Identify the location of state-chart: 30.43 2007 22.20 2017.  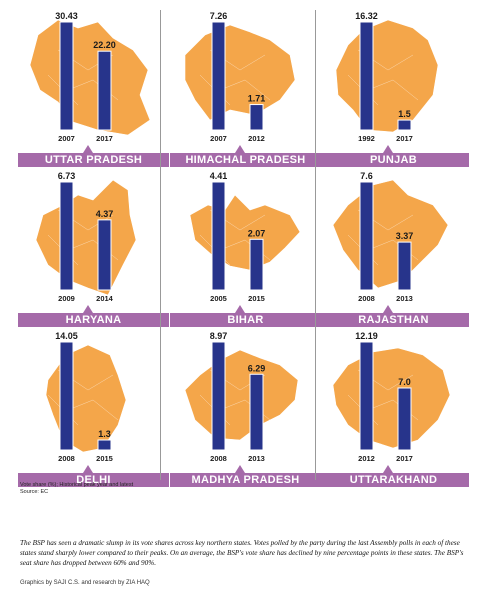
(90, 82).